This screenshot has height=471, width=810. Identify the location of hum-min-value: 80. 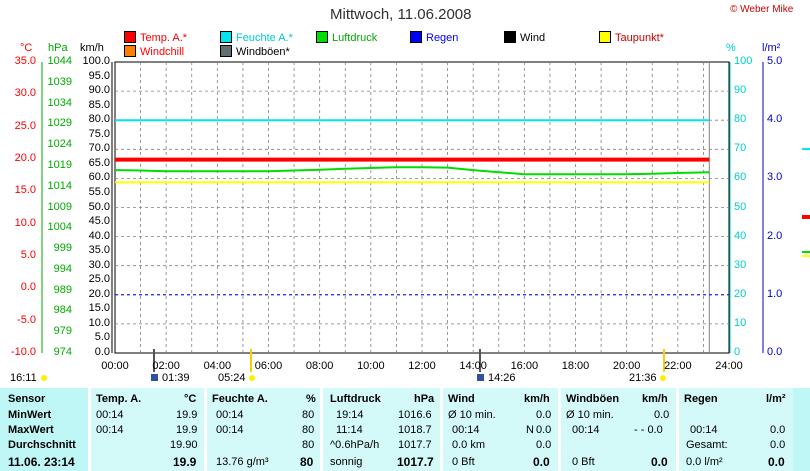
(308, 415).